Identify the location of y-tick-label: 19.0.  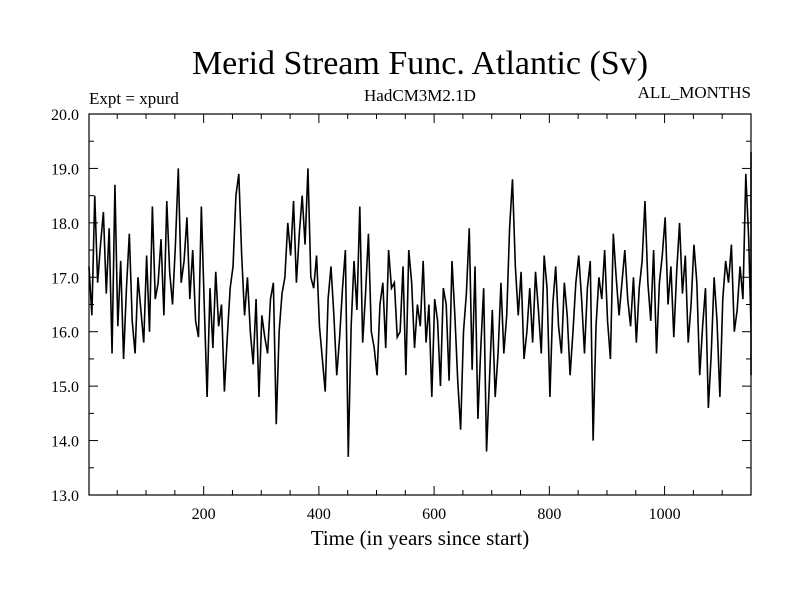
(65, 169).